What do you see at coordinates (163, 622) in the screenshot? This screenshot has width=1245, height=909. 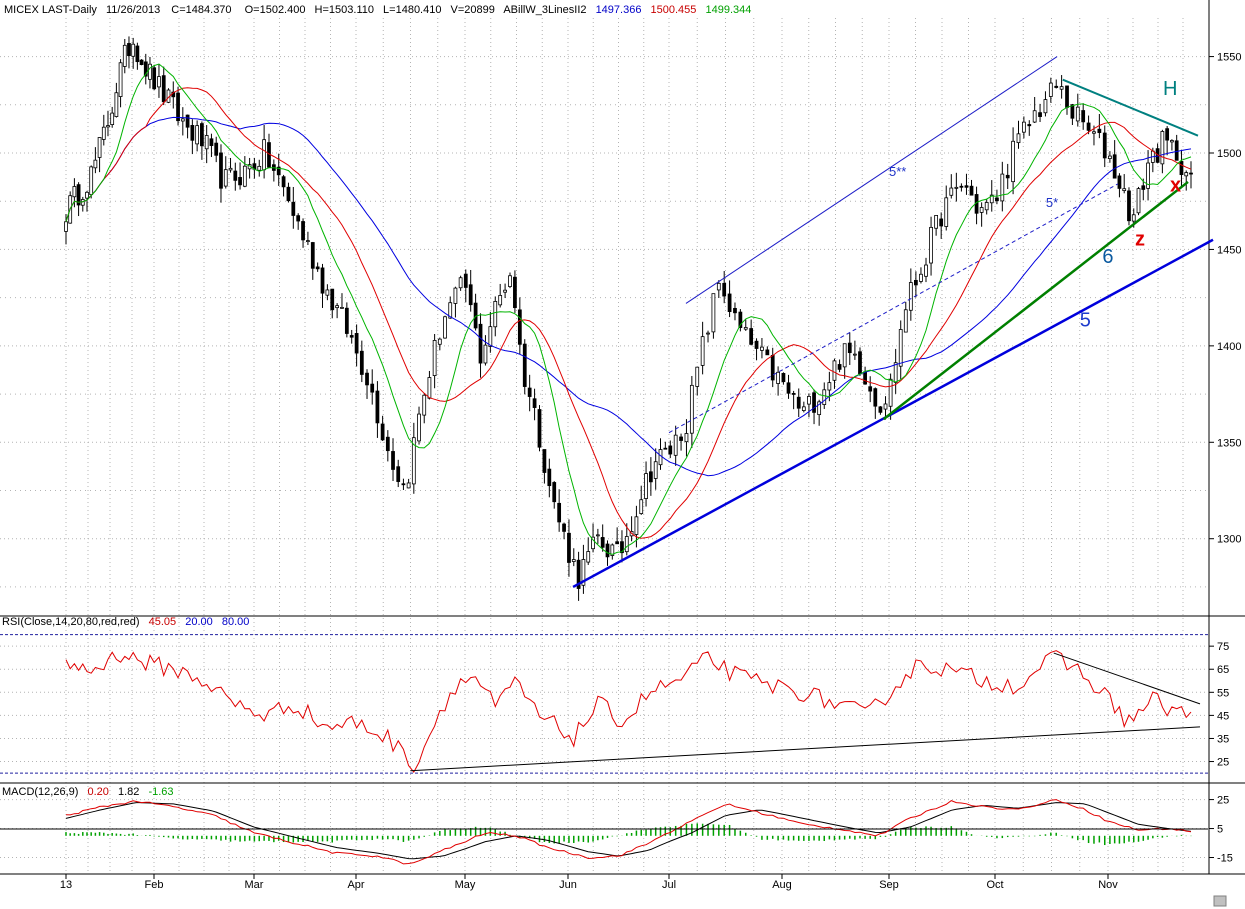 I see `rsi-value: 45.05` at bounding box center [163, 622].